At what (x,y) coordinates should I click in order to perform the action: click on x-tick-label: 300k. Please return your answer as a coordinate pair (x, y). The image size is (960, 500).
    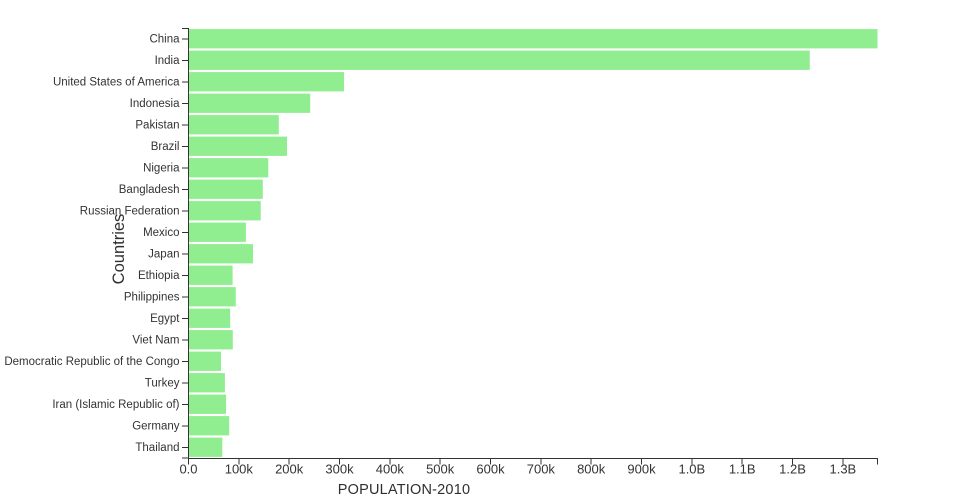
    Looking at the image, I should click on (339, 469).